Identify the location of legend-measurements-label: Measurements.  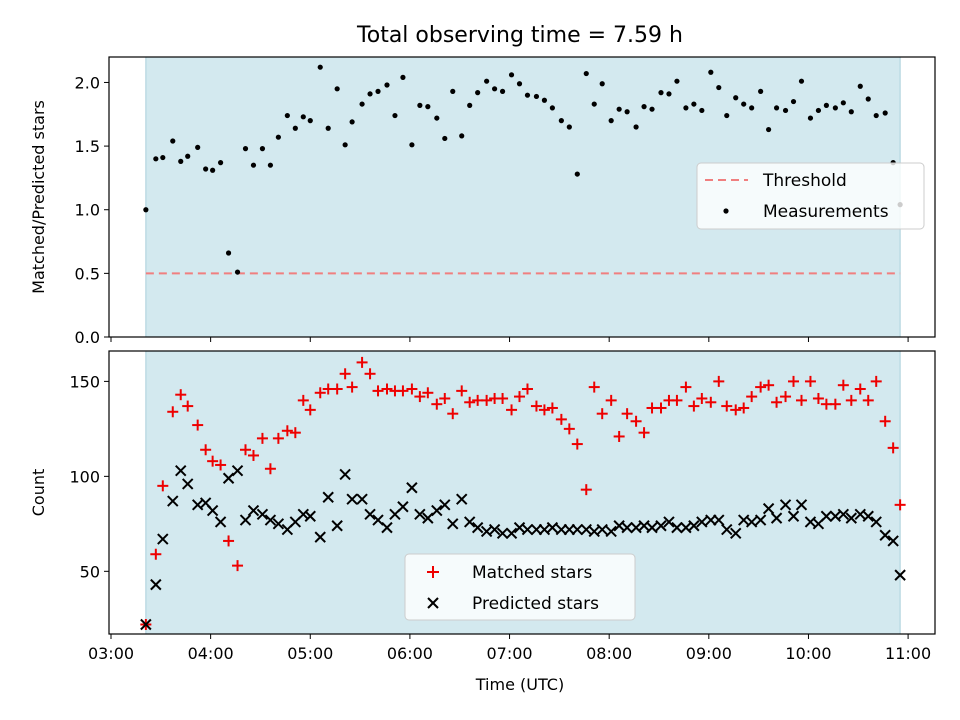
(826, 212).